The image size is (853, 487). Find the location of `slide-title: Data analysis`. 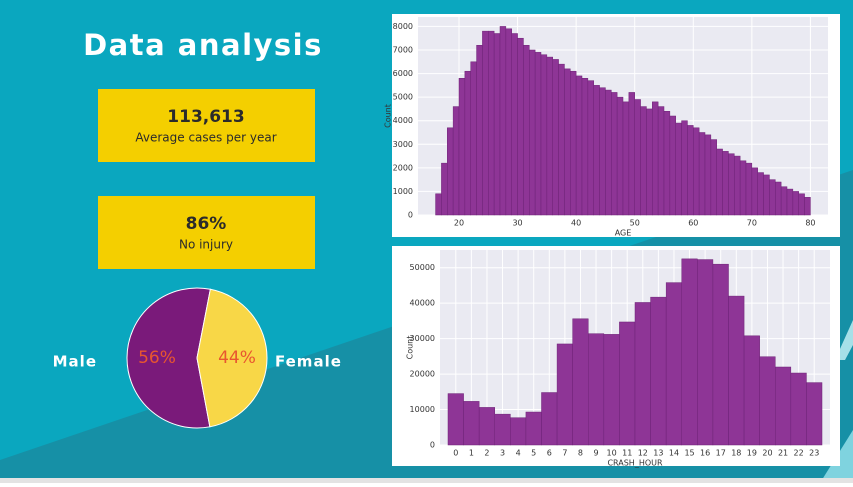

slide-title: Data analysis is located at coordinates (203, 45).